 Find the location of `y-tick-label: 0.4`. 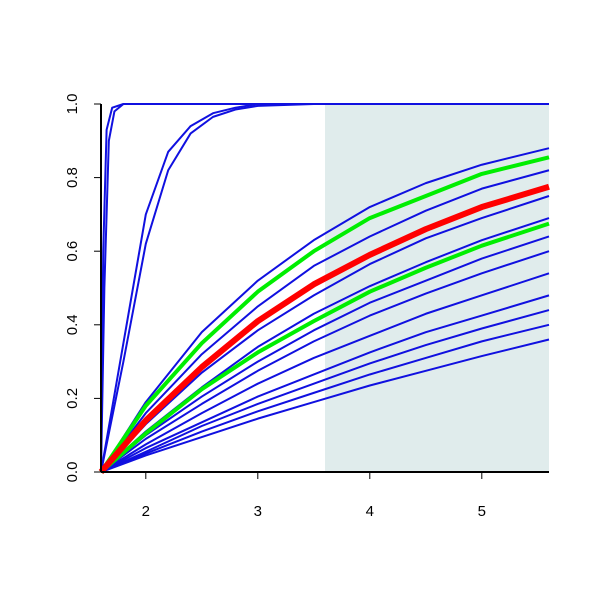

y-tick-label: 0.4 is located at coordinates (72, 324).